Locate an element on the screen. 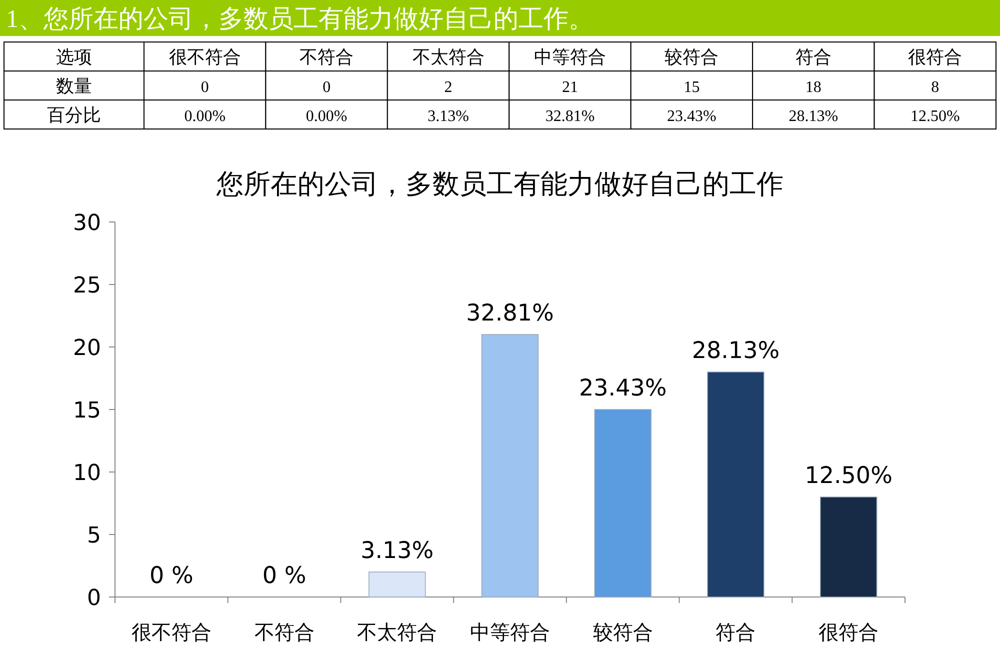  category-label: 较符合 is located at coordinates (691, 57).